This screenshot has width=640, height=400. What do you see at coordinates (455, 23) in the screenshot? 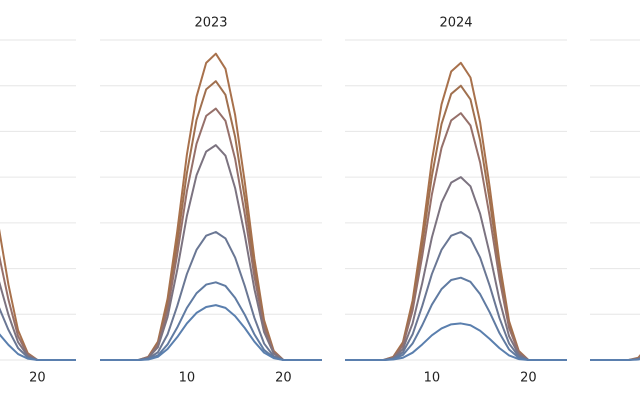
I see `facet-title: 2024` at bounding box center [455, 23].